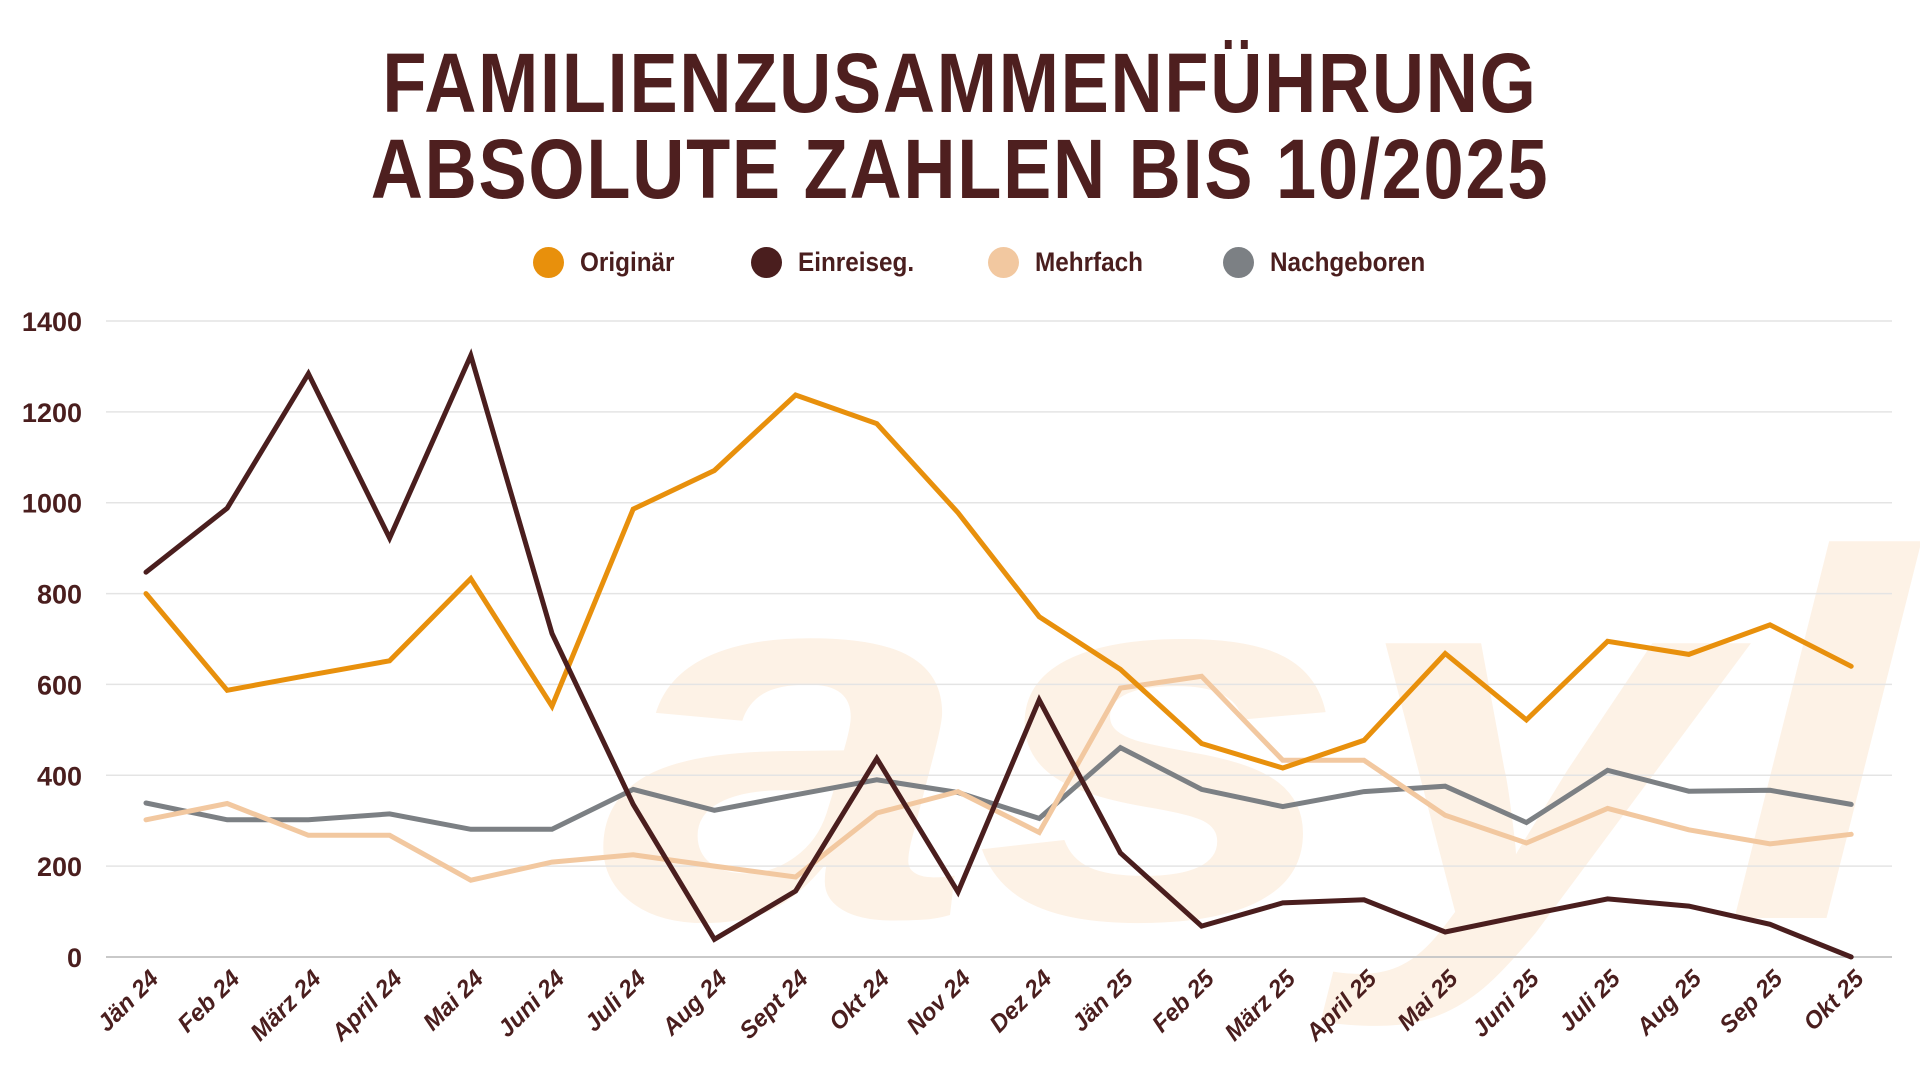  What do you see at coordinates (960, 83) in the screenshot?
I see `title-line-1: FAMILIENZUSAMMENFÜHRUNG` at bounding box center [960, 83].